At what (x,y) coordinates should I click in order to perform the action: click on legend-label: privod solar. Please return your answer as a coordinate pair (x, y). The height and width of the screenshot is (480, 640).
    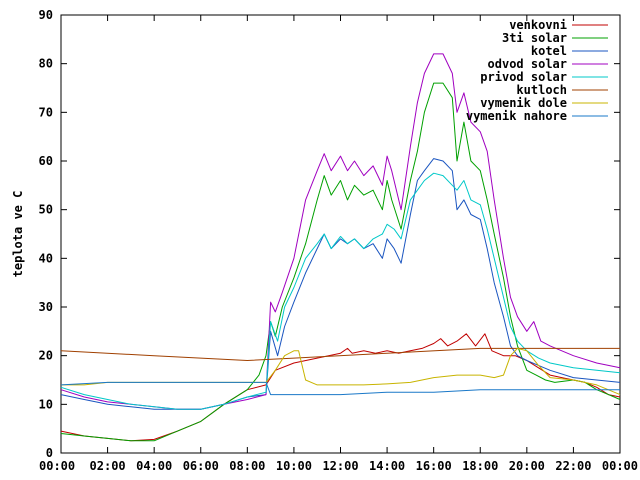
    Looking at the image, I should click on (523, 77).